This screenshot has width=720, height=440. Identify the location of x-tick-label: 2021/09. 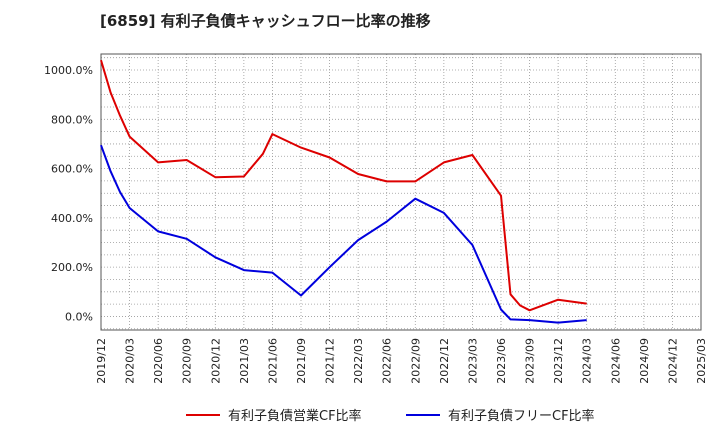
(301, 361).